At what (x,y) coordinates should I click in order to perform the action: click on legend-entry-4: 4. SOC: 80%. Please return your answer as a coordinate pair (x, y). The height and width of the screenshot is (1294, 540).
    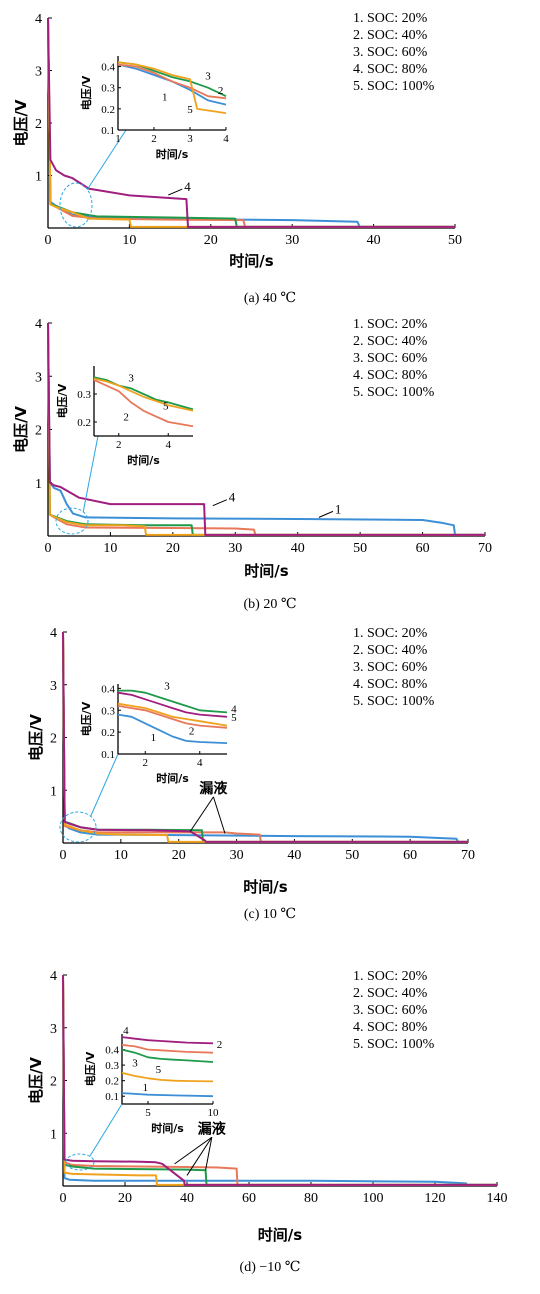
    Looking at the image, I should click on (390, 69).